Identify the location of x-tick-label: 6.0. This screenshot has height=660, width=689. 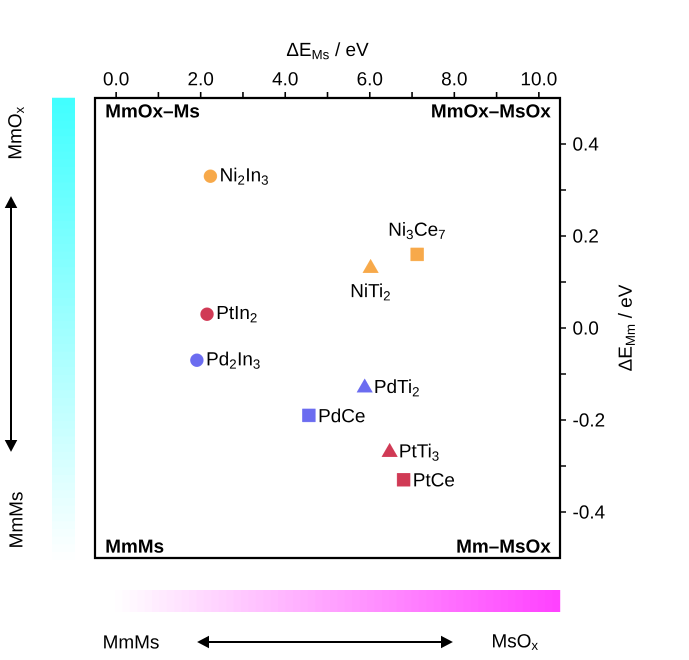
(370, 79).